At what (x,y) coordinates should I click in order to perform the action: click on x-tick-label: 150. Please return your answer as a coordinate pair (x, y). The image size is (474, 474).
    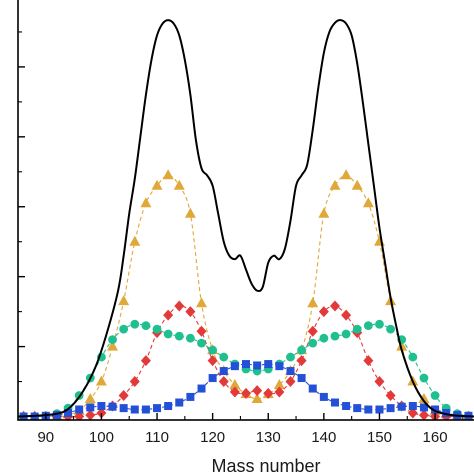
    Looking at the image, I should click on (379, 437).